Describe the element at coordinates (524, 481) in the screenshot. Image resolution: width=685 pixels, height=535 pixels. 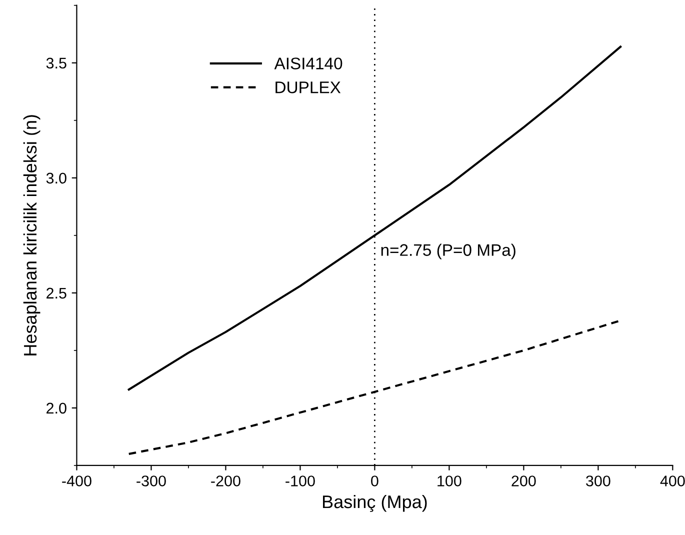
I see `x-tick-label: 200` at that location.